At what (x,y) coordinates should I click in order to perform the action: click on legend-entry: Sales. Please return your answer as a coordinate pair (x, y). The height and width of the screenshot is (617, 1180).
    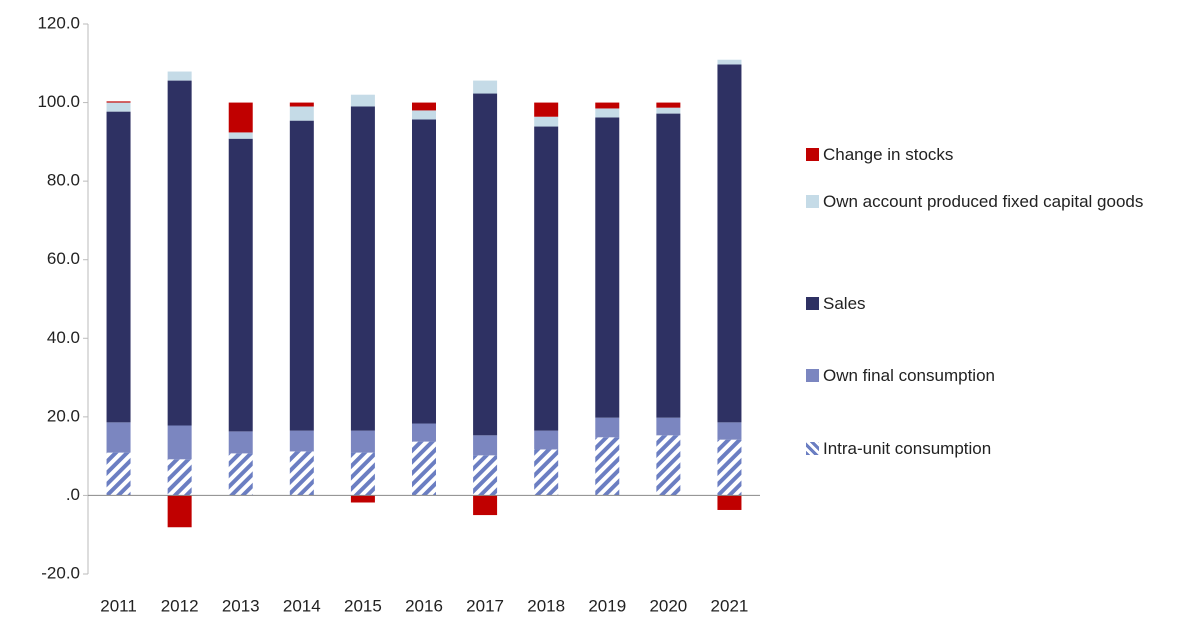
    Looking at the image, I should click on (991, 304).